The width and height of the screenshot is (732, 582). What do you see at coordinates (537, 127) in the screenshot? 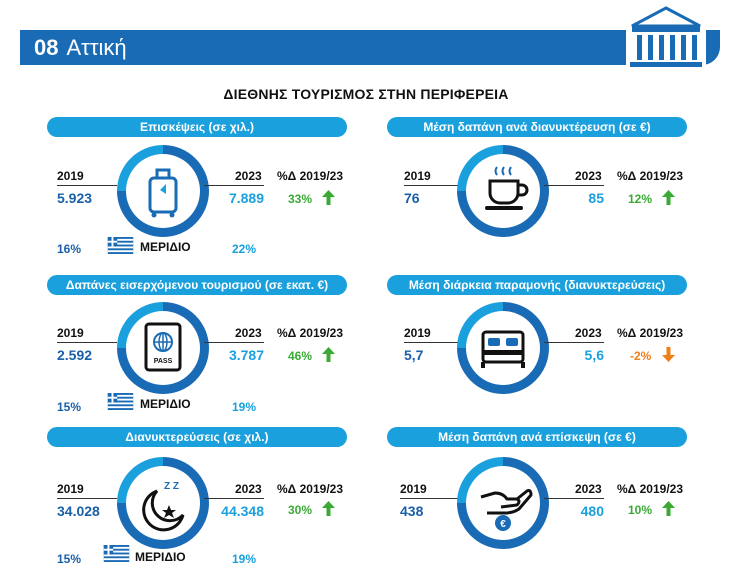
I see `panel-title: Μέση δαπάνη ανά διανυκτέρευση (σε €)` at bounding box center [537, 127].